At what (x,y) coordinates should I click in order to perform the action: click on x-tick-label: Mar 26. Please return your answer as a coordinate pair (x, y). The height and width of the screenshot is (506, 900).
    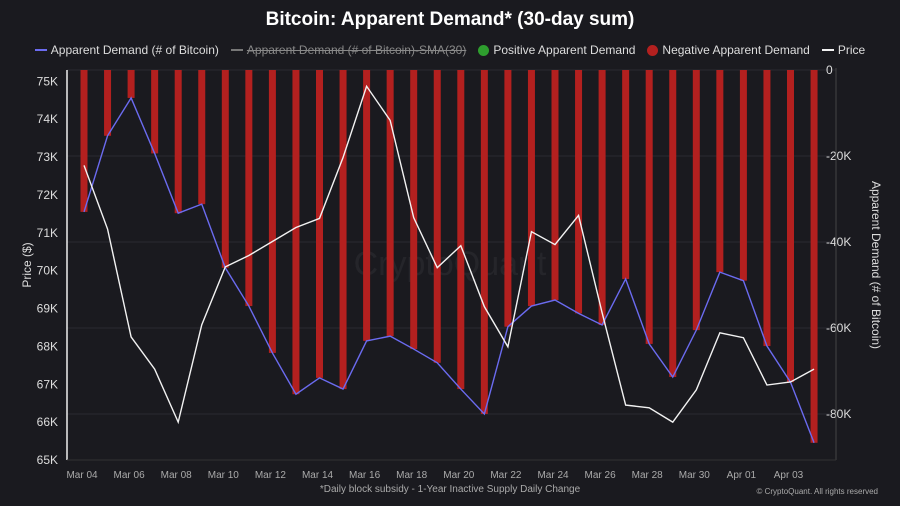
    Looking at the image, I should click on (601, 475).